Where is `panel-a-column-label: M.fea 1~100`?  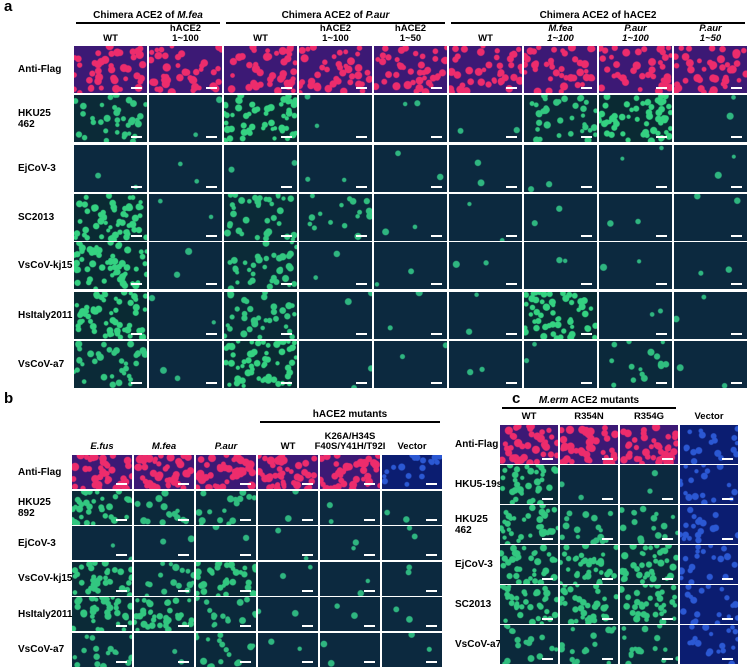
panel-a-column-label: M.fea 1~100 is located at coordinates (561, 34).